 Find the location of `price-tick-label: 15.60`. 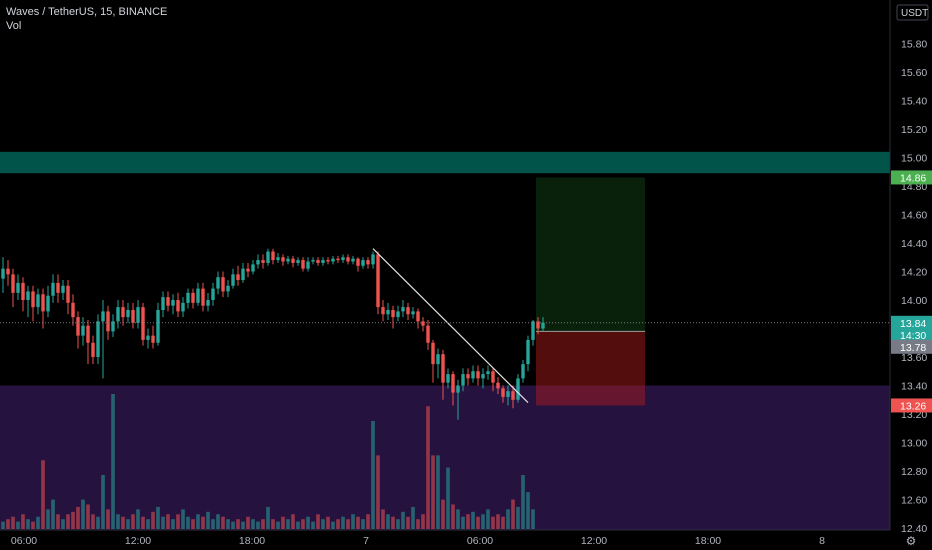

price-tick-label: 15.60 is located at coordinates (914, 73).